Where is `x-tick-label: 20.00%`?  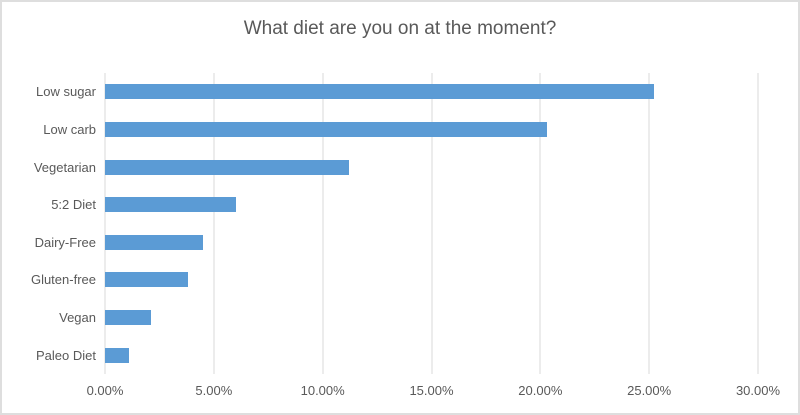
x-tick-label: 20.00% is located at coordinates (540, 390).